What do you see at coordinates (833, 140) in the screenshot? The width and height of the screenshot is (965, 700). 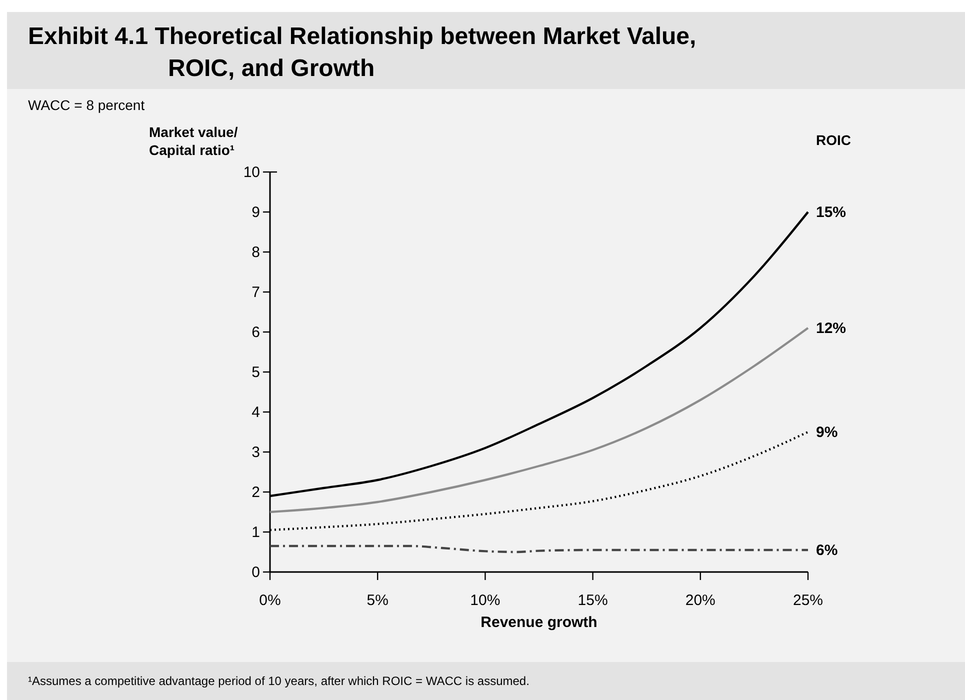 I see `legend-title: ROIC` at bounding box center [833, 140].